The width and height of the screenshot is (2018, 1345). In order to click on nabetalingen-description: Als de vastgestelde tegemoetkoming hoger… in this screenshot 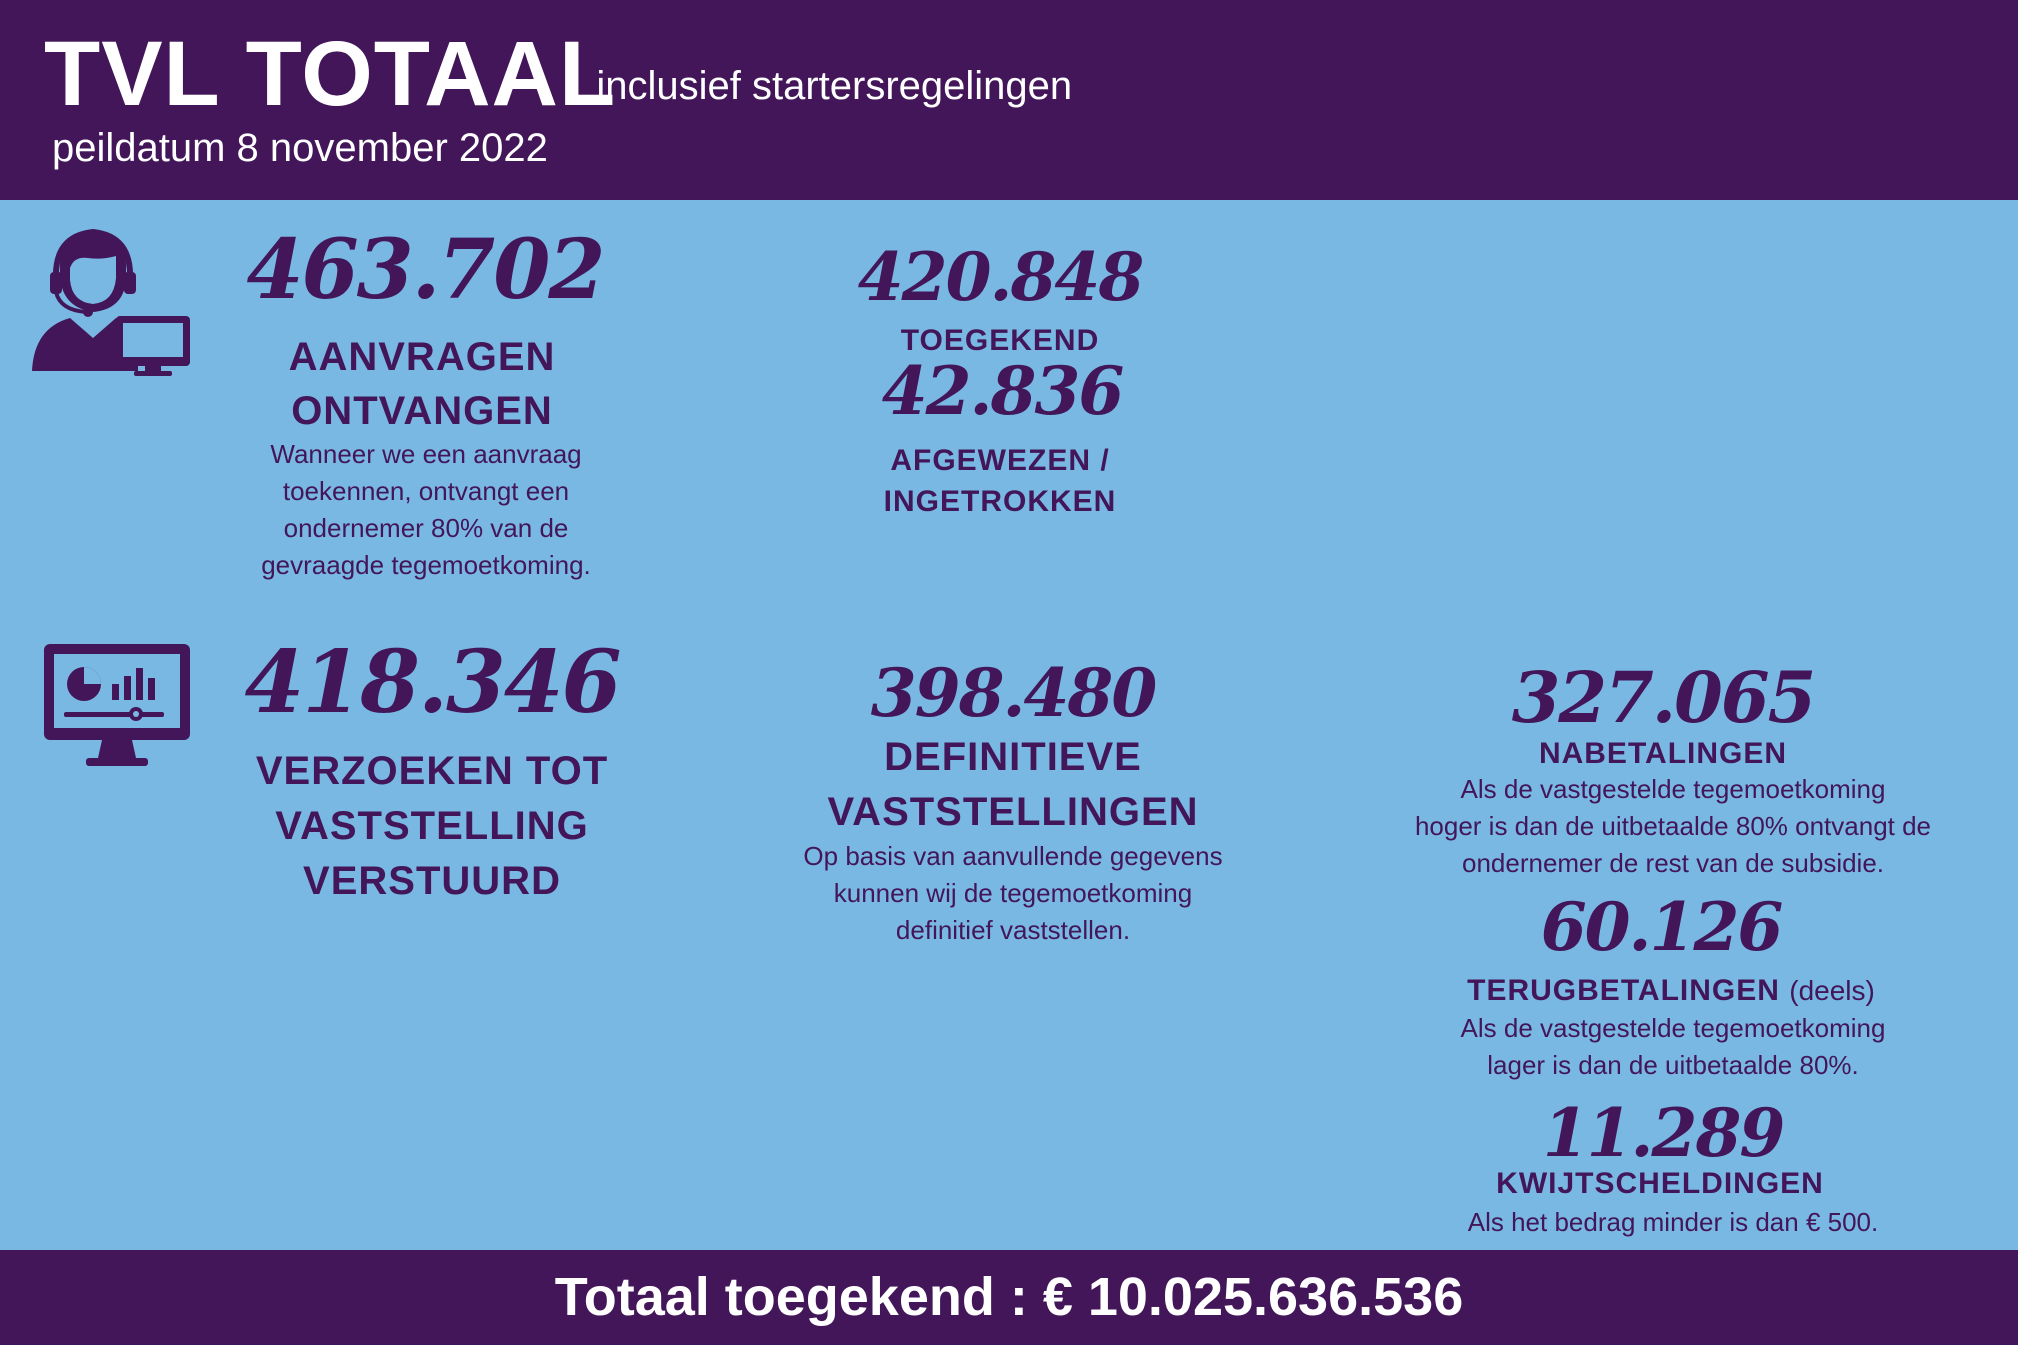, I will do `click(1673, 826)`.